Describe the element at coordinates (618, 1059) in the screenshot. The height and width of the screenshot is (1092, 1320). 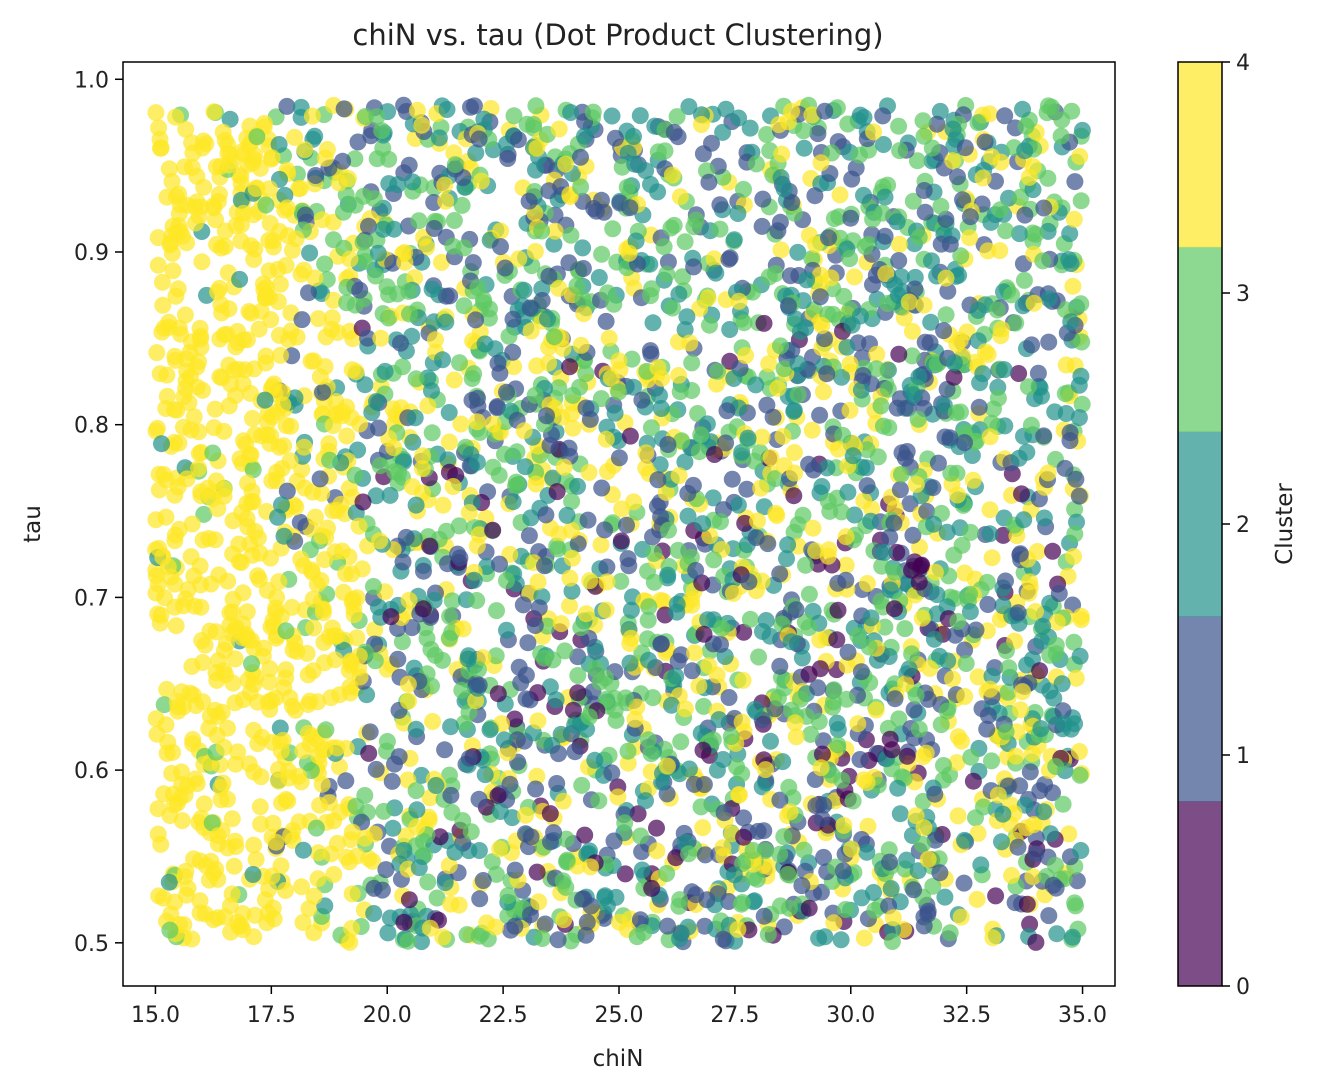
I see `x-axis-label: chiN` at that location.